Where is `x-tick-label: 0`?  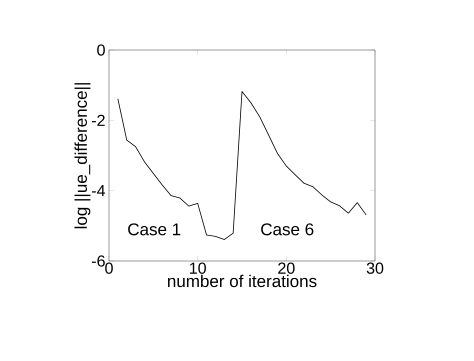 x-tick-label: 0 is located at coordinates (109, 268).